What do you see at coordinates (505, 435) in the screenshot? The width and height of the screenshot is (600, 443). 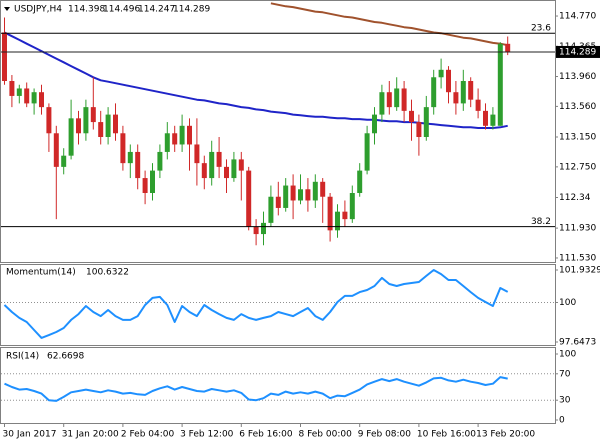 I see `x-tick-label: 13 Feb 20:00` at bounding box center [505, 435].